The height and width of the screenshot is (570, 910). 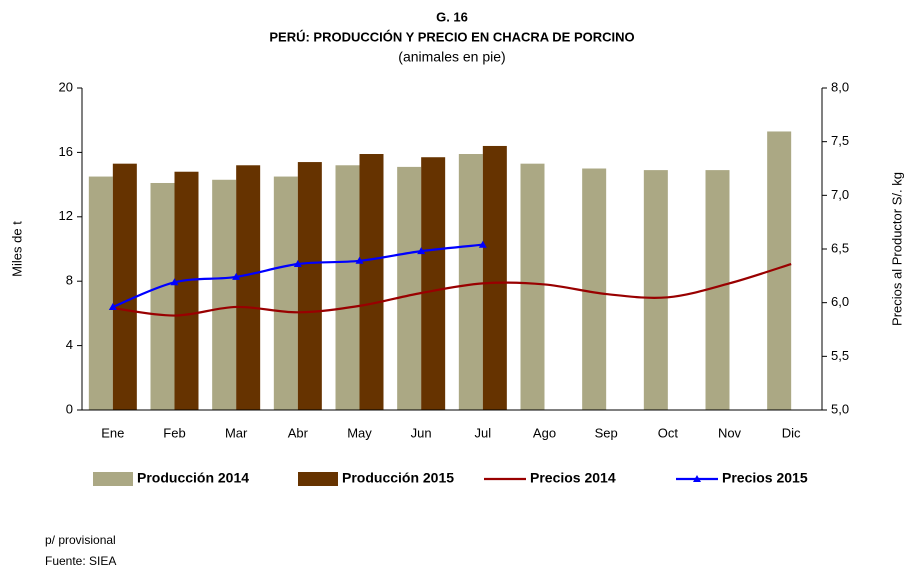 I want to click on y2-tick-label: 5,0, so click(x=840, y=408).